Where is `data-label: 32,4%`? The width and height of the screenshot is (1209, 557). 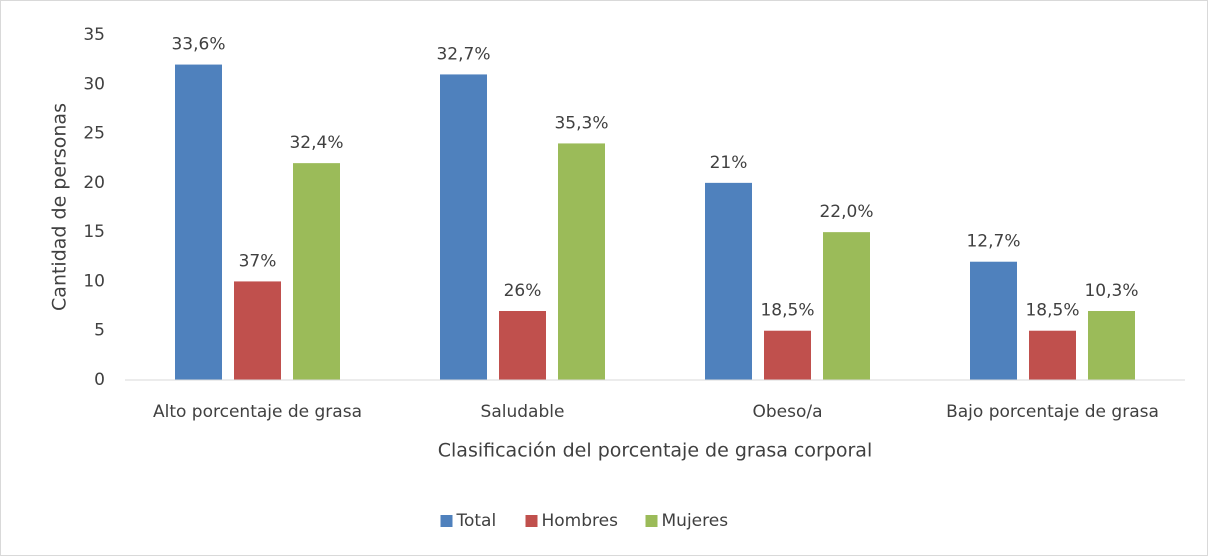
data-label: 32,4% is located at coordinates (316, 143).